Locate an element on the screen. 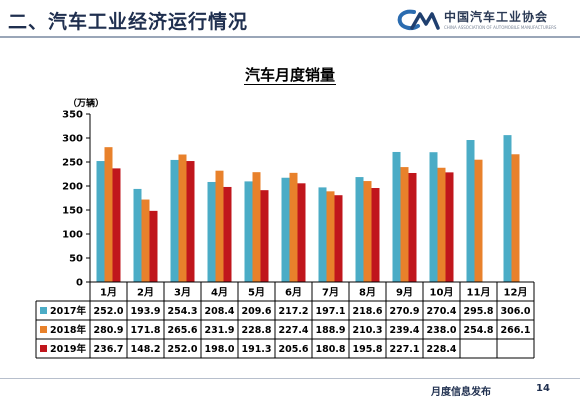 This screenshot has height=401, width=580. category-label: 8月 is located at coordinates (367, 293).